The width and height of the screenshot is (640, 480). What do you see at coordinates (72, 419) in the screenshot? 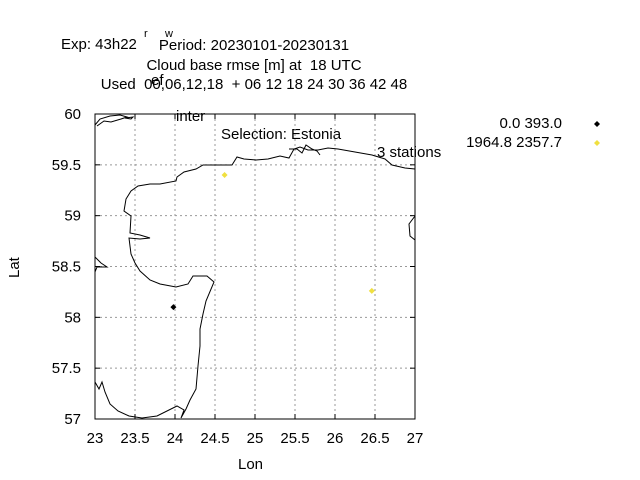
I see `y-tick-label: 57` at bounding box center [72, 419].